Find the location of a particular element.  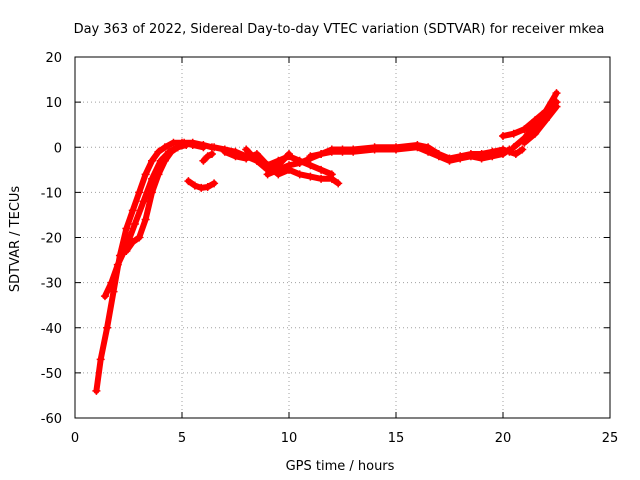

series-sat-m is located at coordinates (535, 120).